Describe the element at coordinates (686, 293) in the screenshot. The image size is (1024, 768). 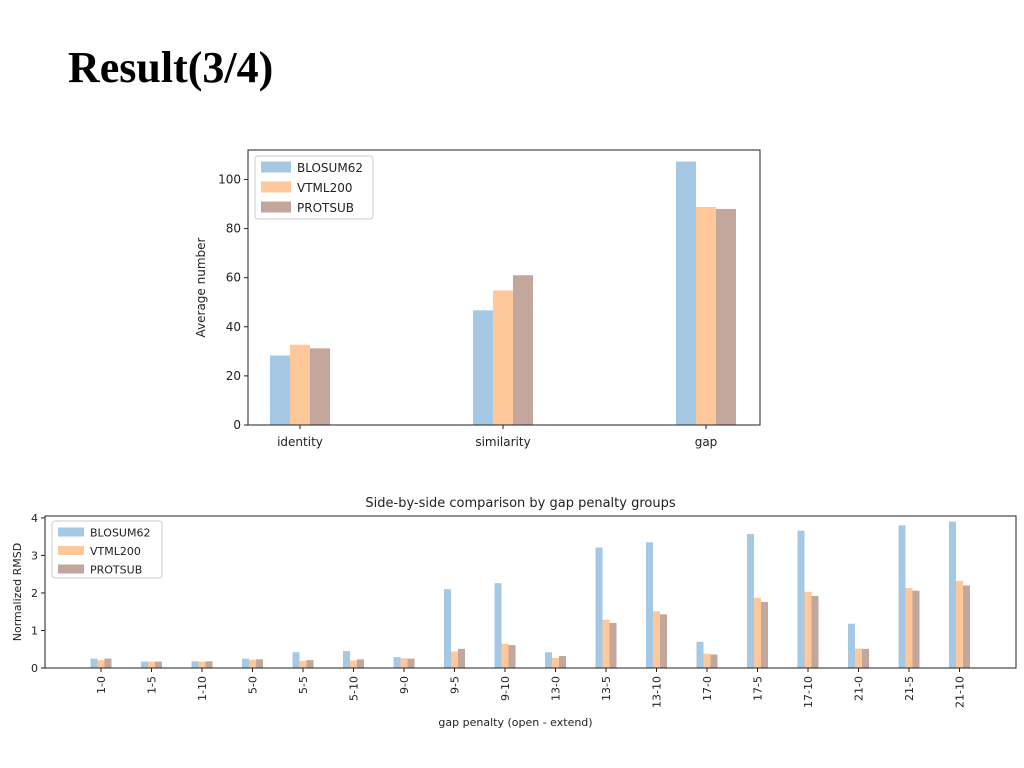
I see `bar-blosum62-gap` at that location.